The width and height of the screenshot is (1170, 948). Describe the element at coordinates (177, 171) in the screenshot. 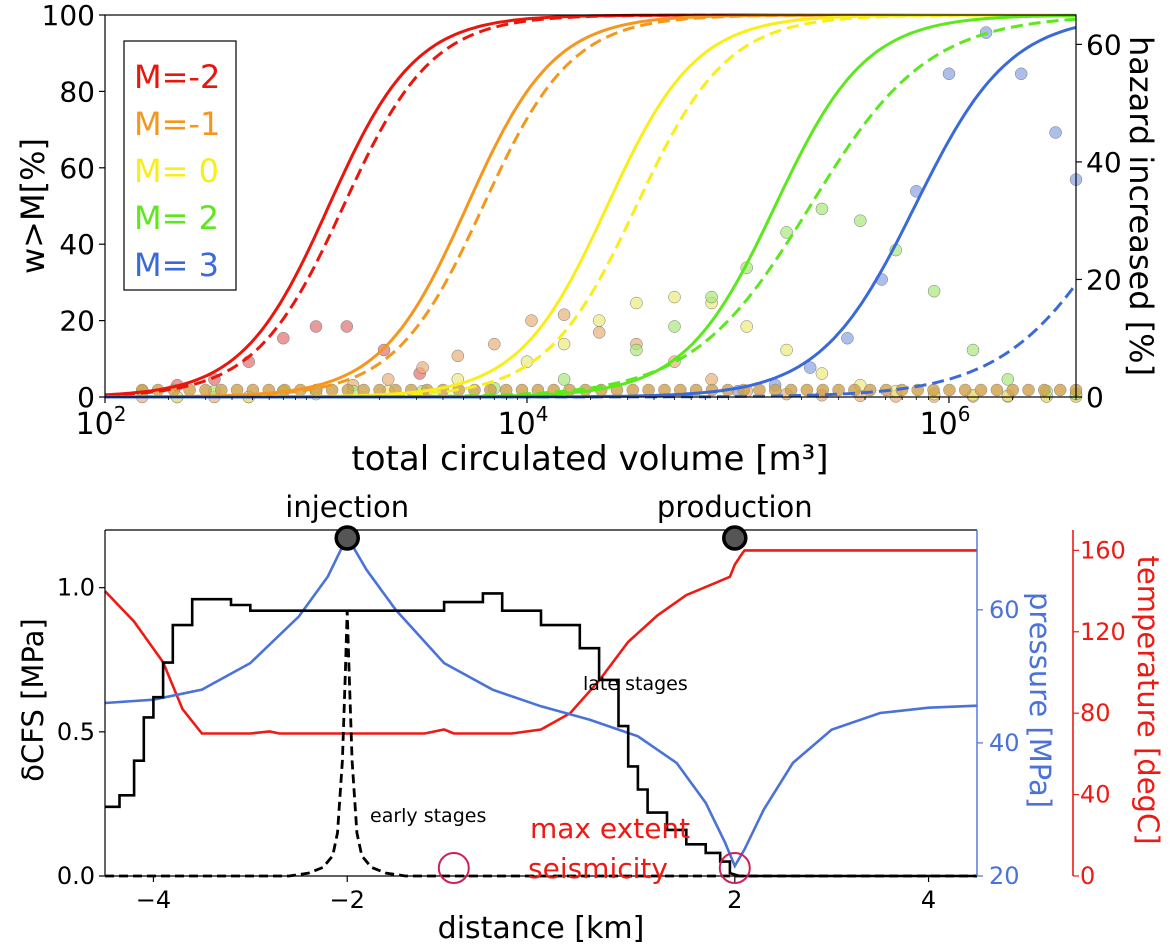

I see `legend-entries: M=-2 M=-1 M= 0 M= 2 M= 3` at that location.